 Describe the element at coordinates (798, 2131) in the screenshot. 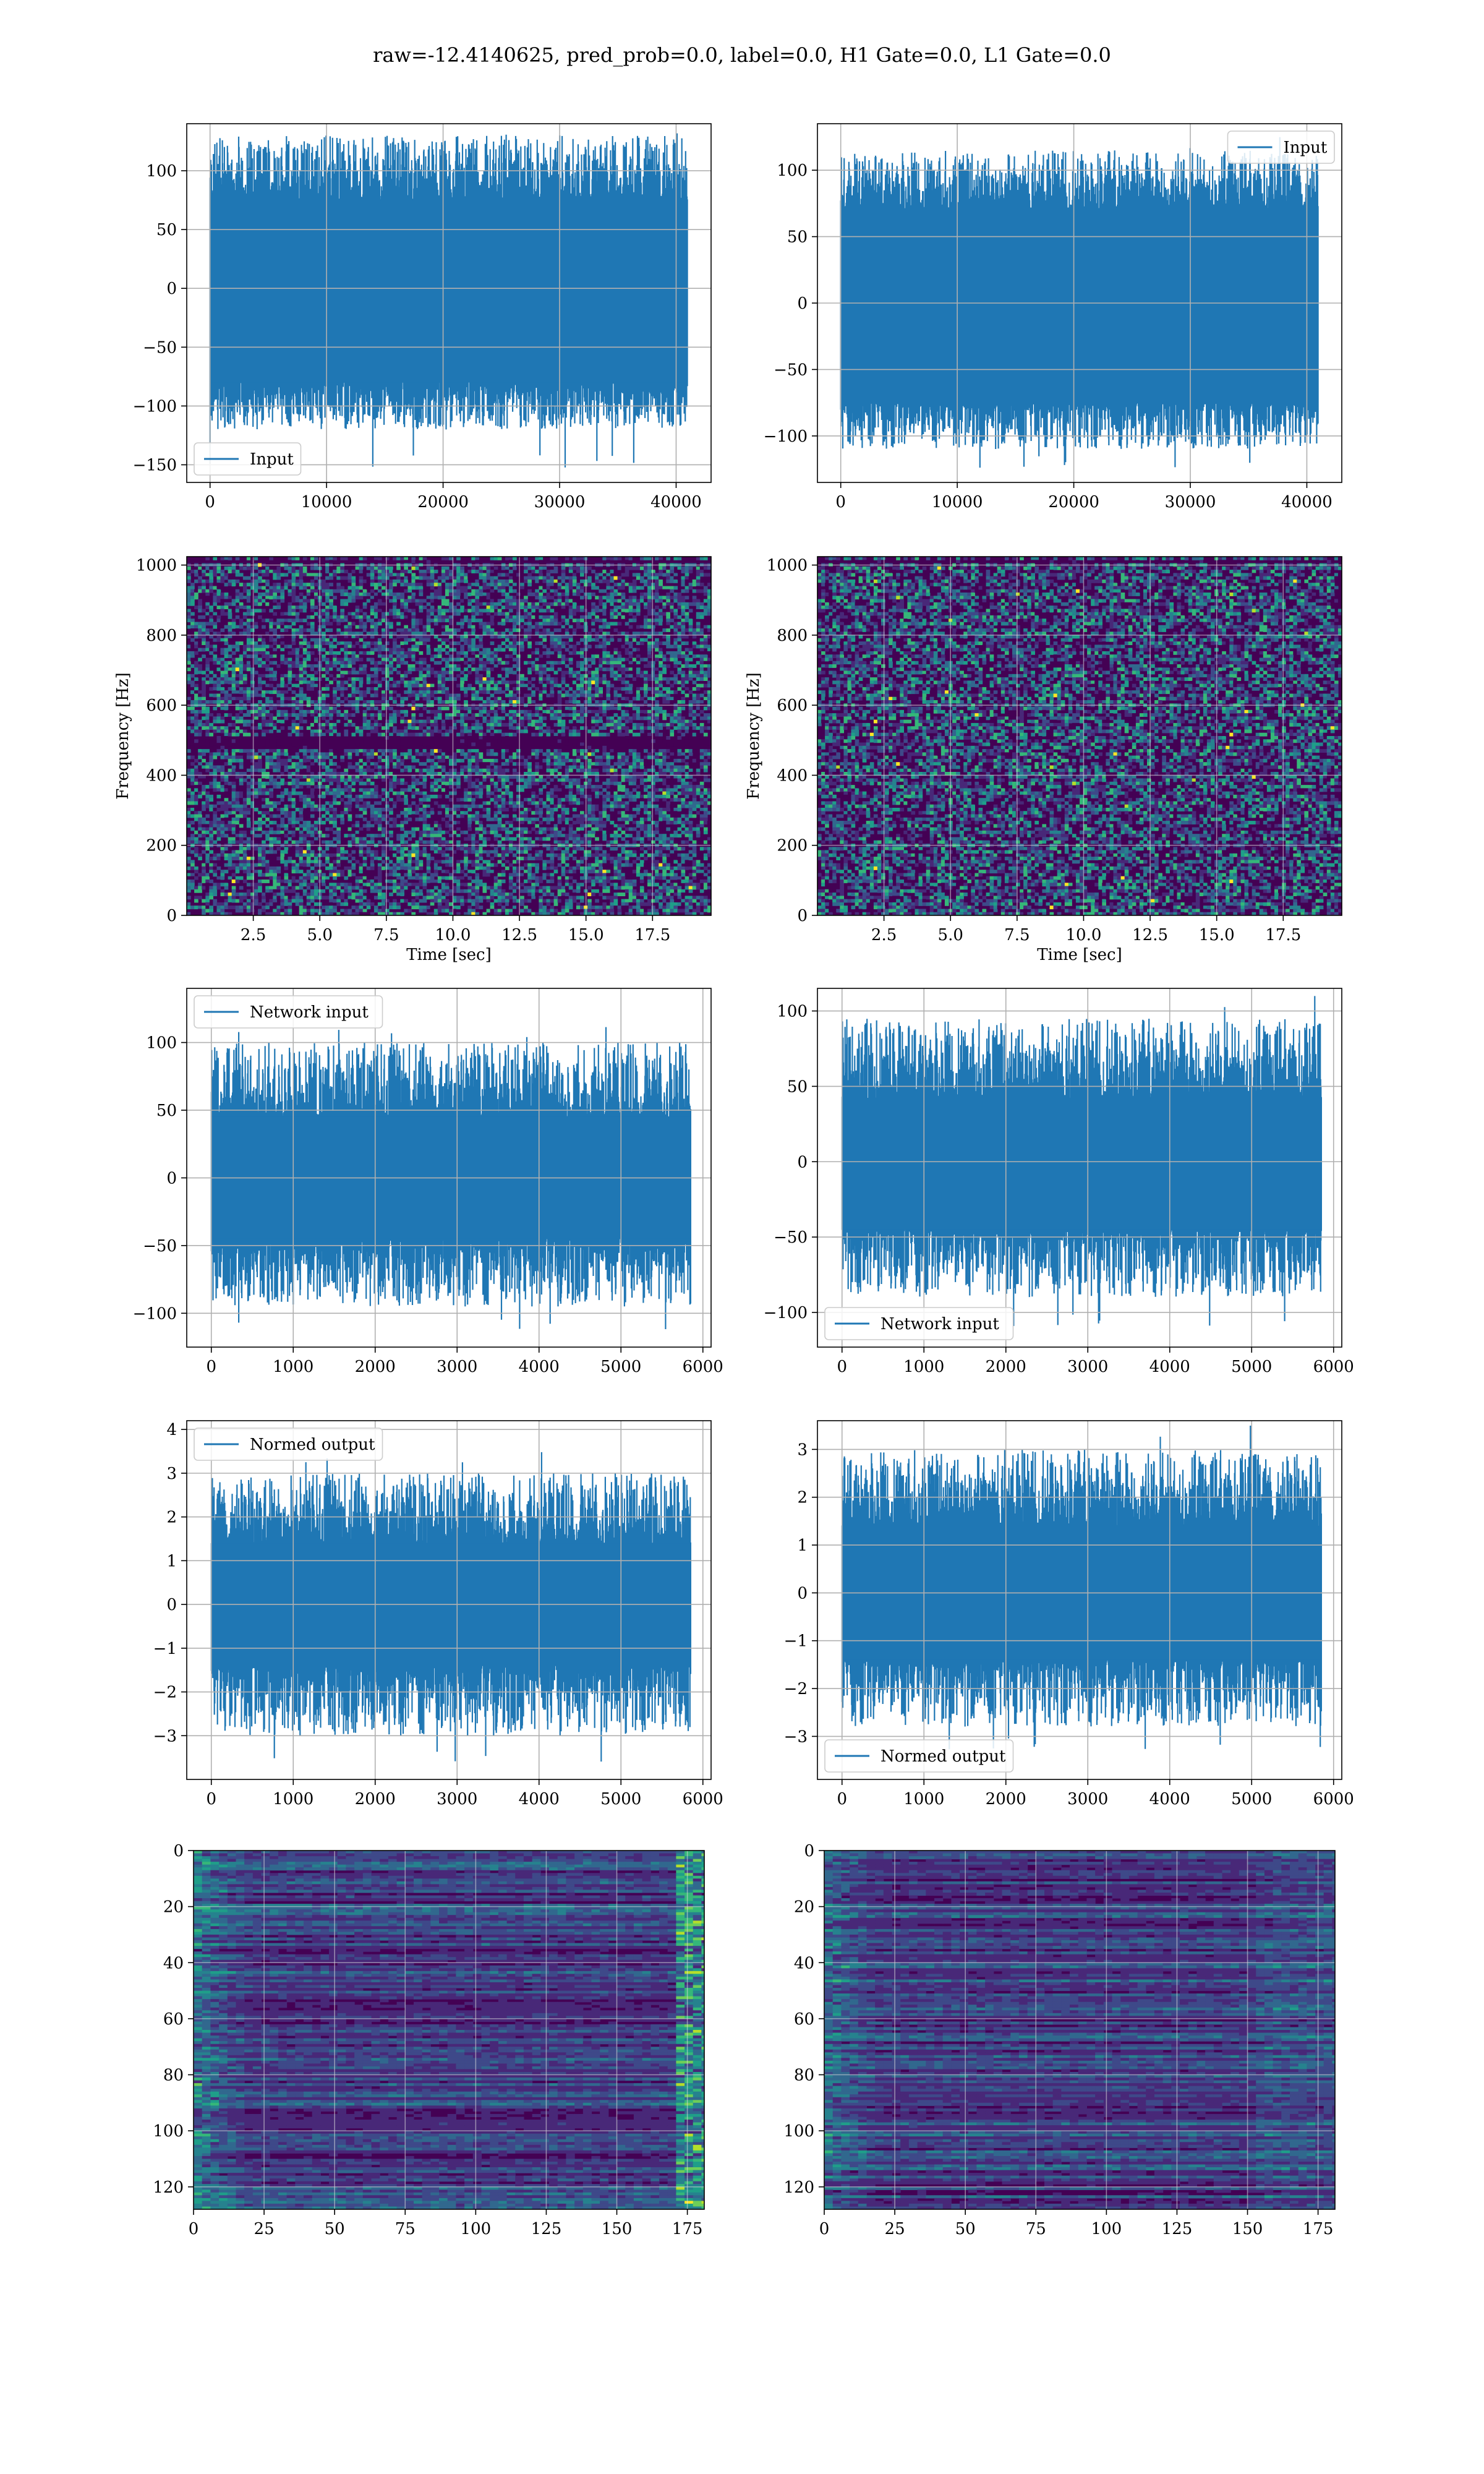

I see `feature-map-l1-ytick-label: 100` at that location.